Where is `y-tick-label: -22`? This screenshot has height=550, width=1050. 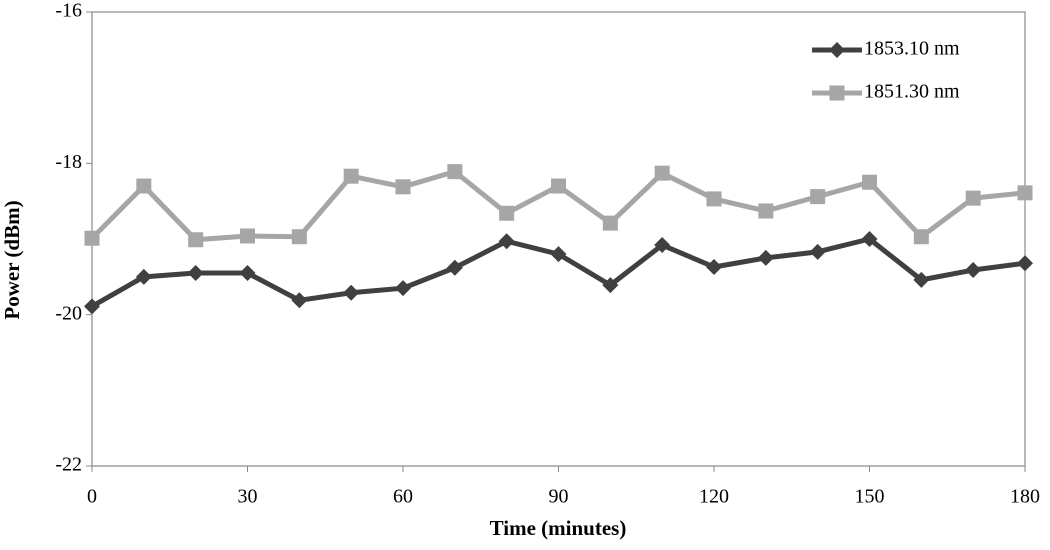 y-tick-label: -22 is located at coordinates (68, 465).